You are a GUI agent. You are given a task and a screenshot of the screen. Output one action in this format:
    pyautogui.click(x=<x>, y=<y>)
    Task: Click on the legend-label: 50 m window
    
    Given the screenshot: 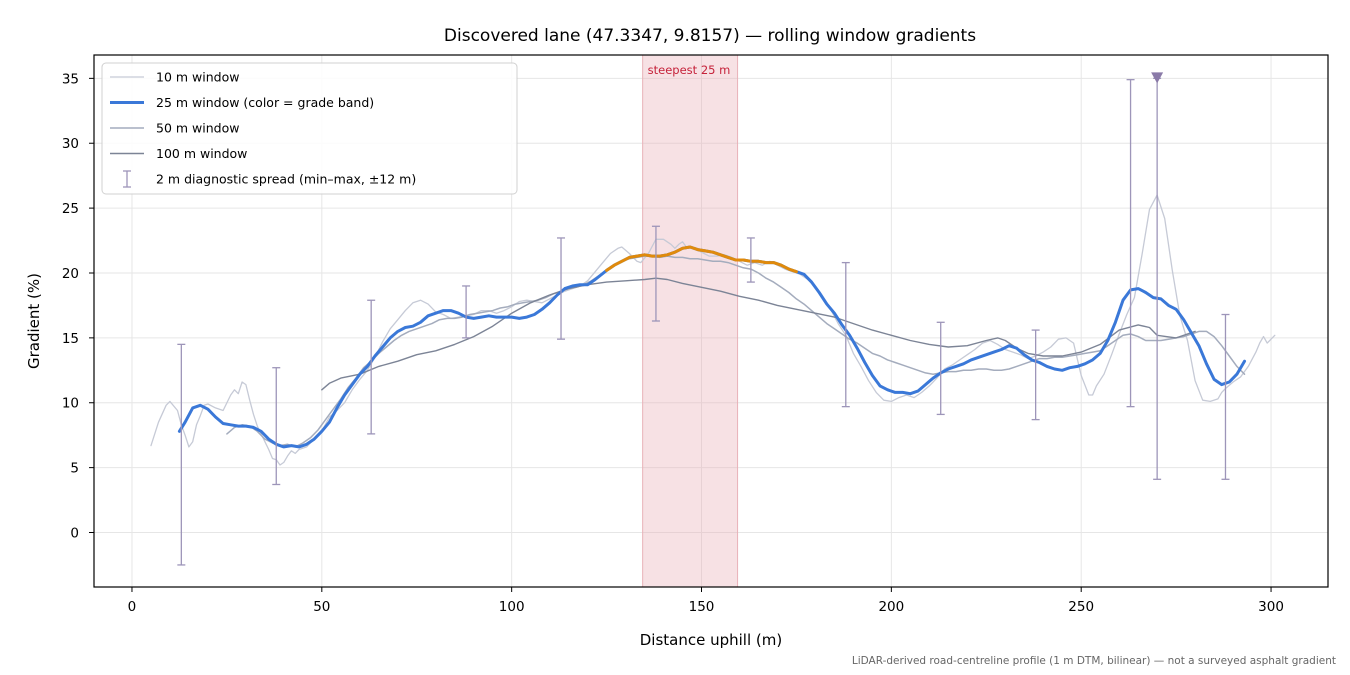 What is the action you would take?
    pyautogui.click(x=197, y=128)
    